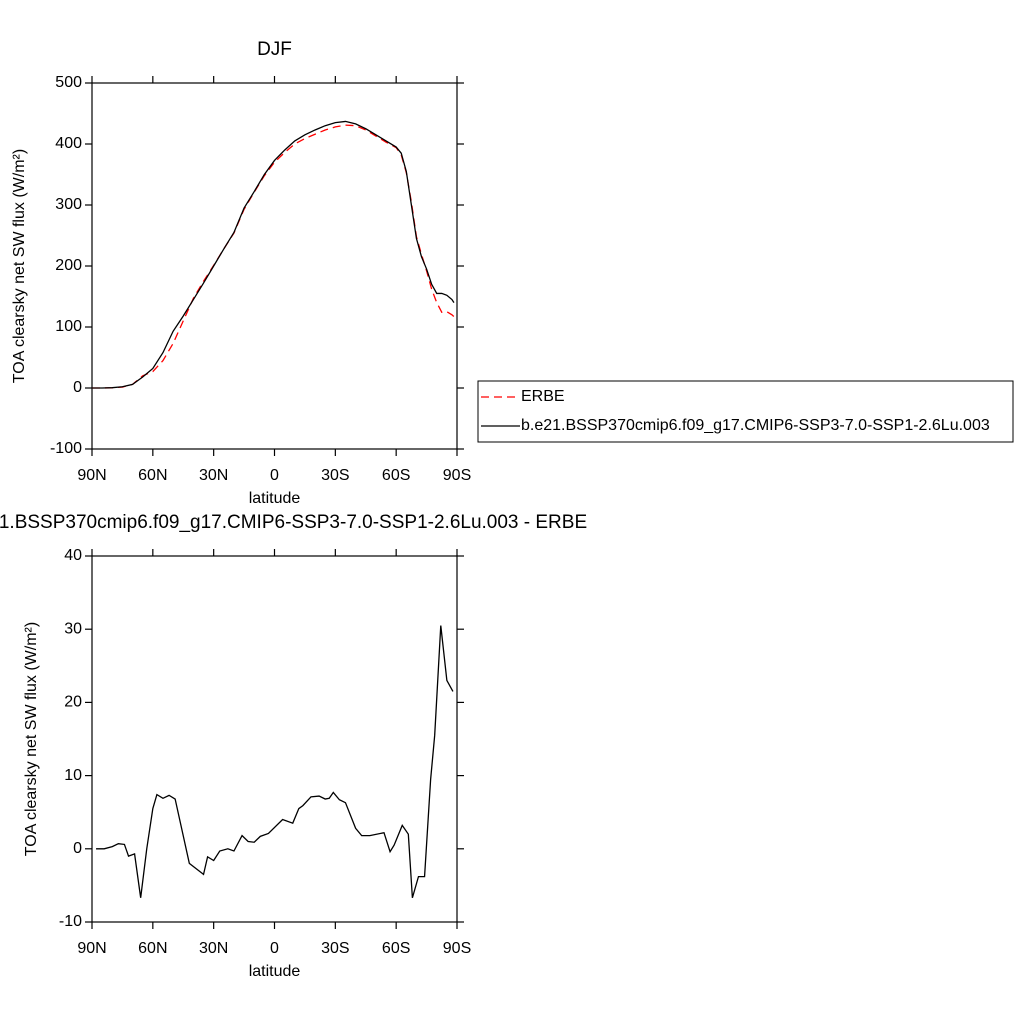 The height and width of the screenshot is (1024, 1024). Describe the element at coordinates (68, 204) in the screenshot. I see `y-tick-label: 300` at that location.